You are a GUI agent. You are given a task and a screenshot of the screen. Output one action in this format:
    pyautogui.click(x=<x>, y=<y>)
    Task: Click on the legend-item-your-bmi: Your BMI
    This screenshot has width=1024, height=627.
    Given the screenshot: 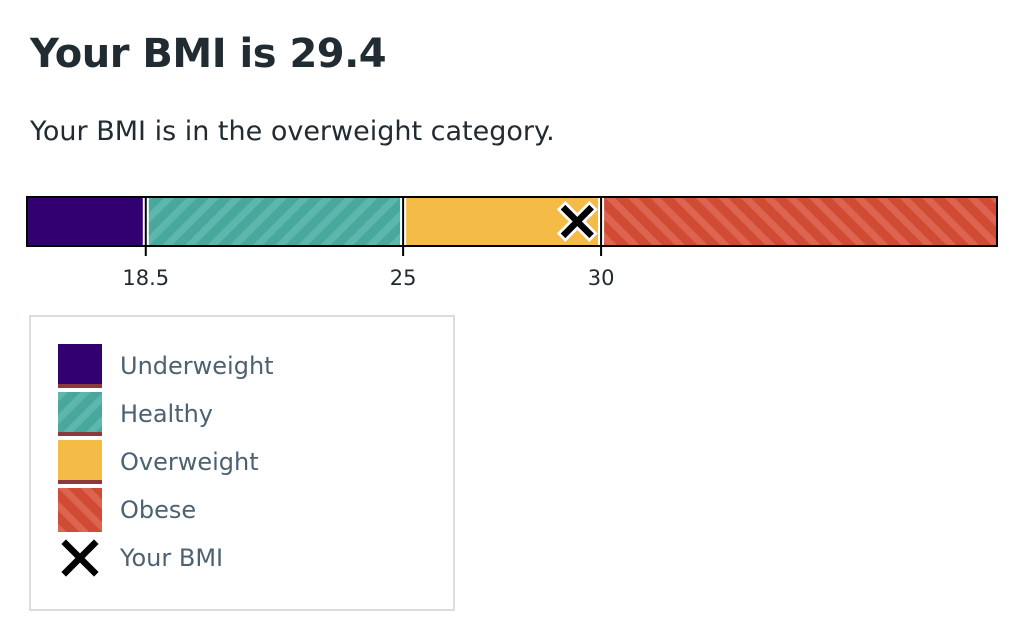 What is the action you would take?
    pyautogui.click(x=140, y=558)
    